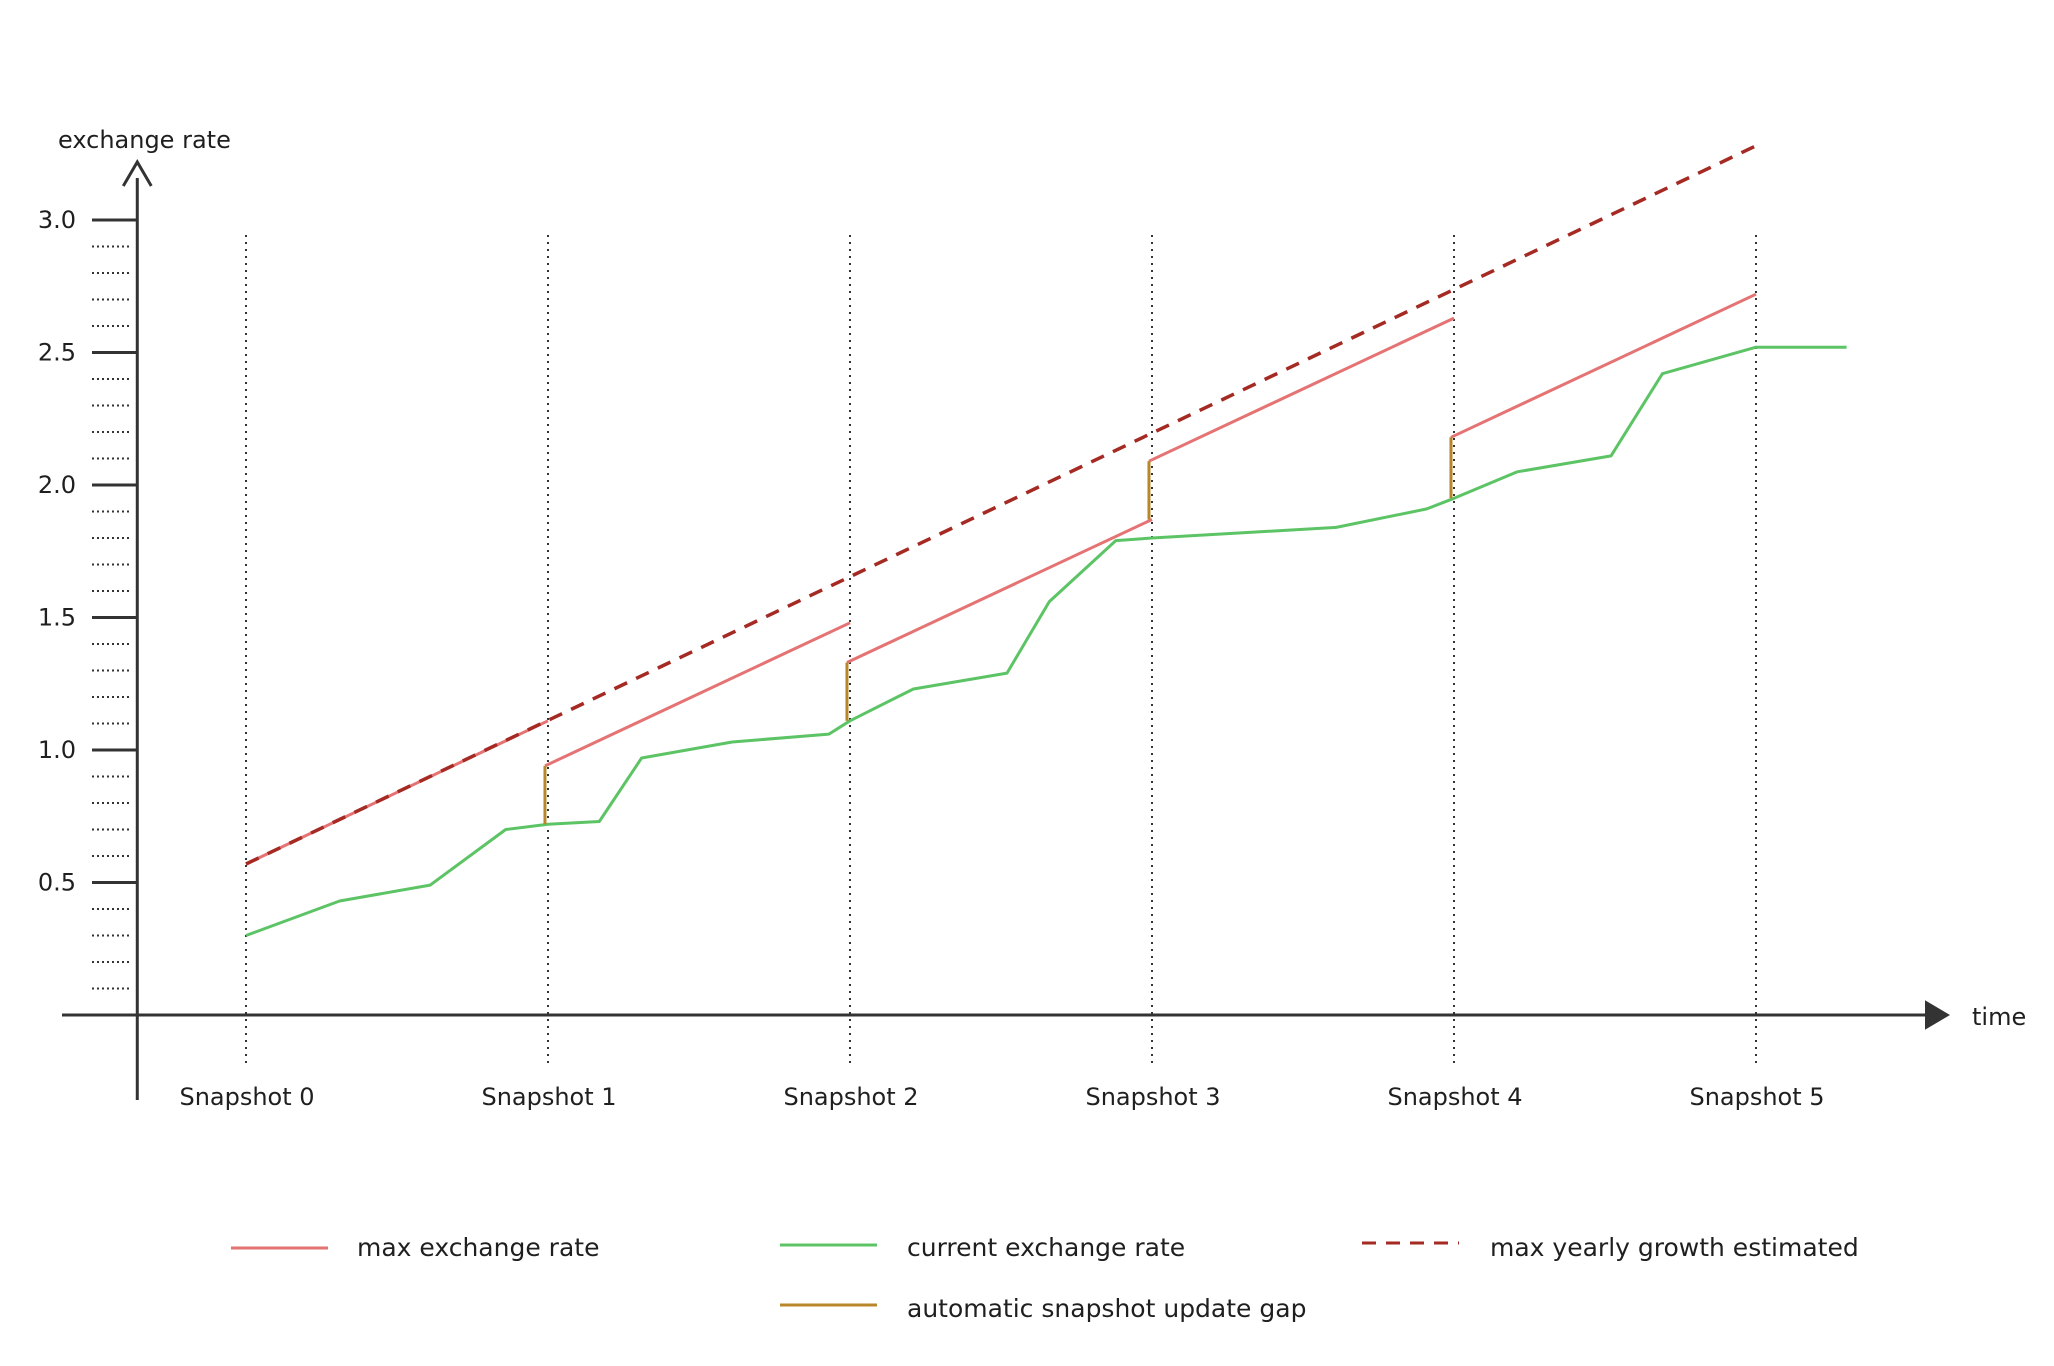 Image resolution: width=2054 pixels, height=1366 pixels. I want to click on y-axis-arrow, so click(137, 173).